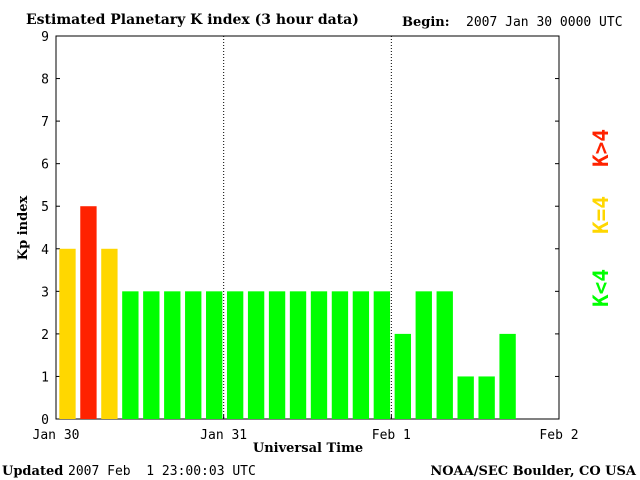  What do you see at coordinates (45, 122) in the screenshot?
I see `y-tick-label: 7` at bounding box center [45, 122].